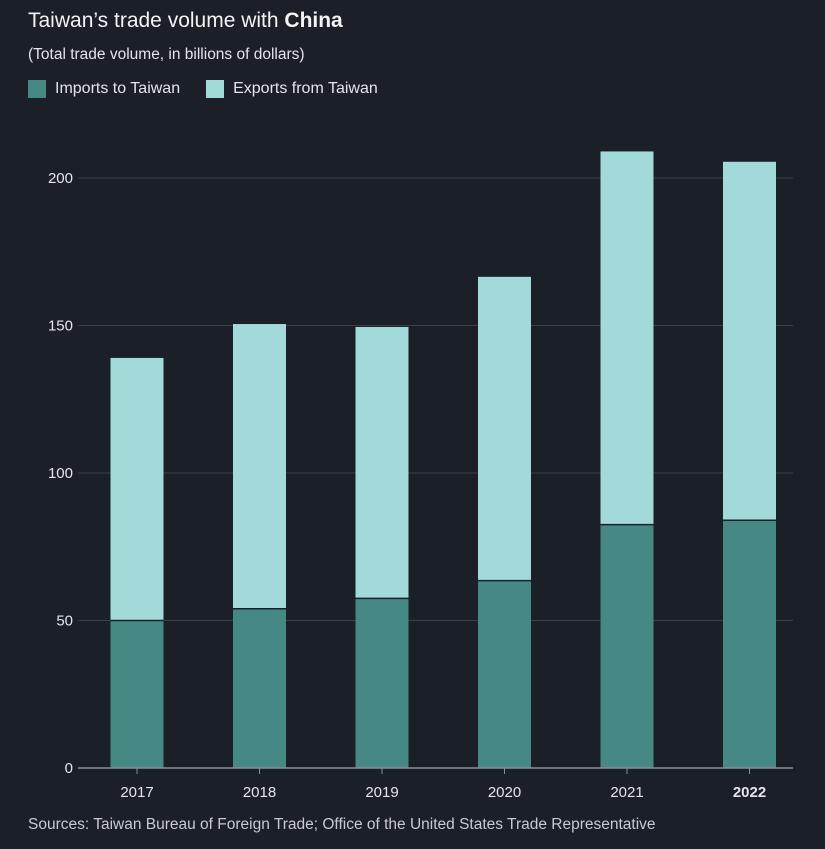 The width and height of the screenshot is (825, 849). I want to click on x-tick-label: 2021, so click(626, 792).